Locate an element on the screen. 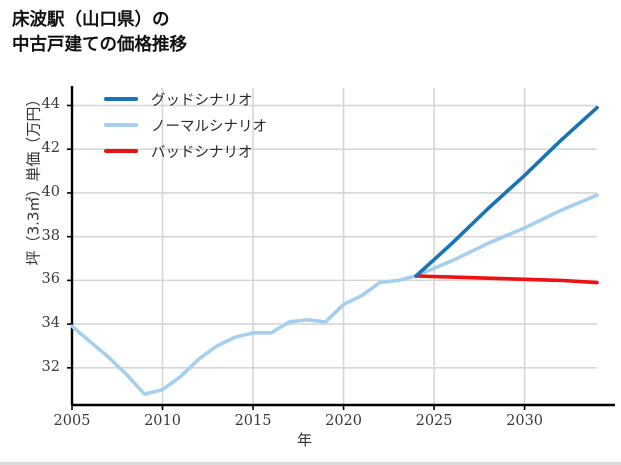  y-tick-label: 38 is located at coordinates (50, 235).